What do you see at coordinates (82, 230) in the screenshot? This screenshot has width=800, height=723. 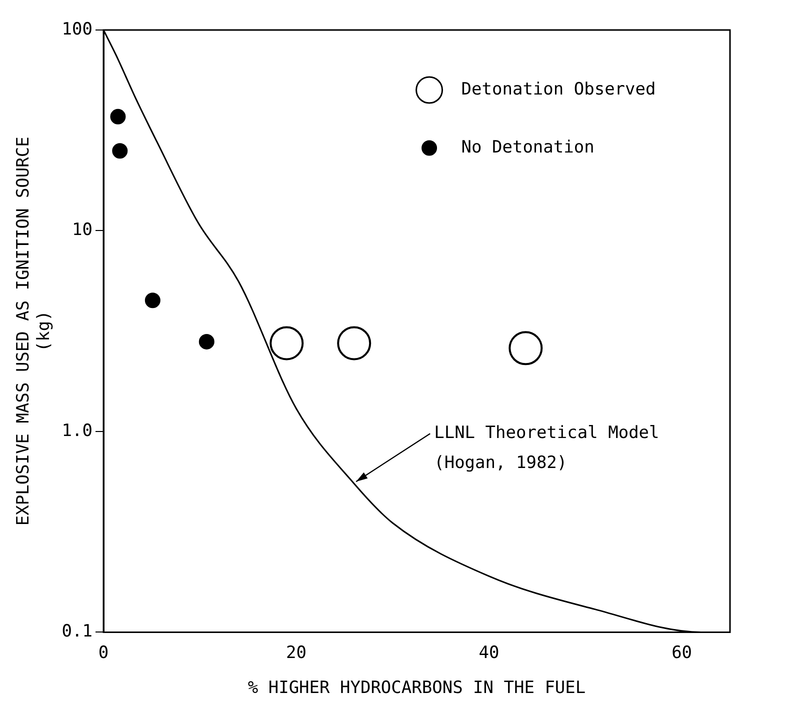 I see `y-tick-label: 10` at bounding box center [82, 230].